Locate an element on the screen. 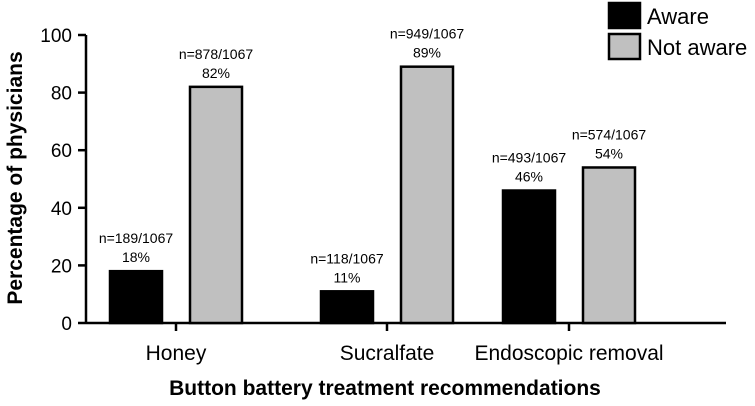 This screenshot has height=406, width=755. data-label-count: n=493/1067 is located at coordinates (529, 158).